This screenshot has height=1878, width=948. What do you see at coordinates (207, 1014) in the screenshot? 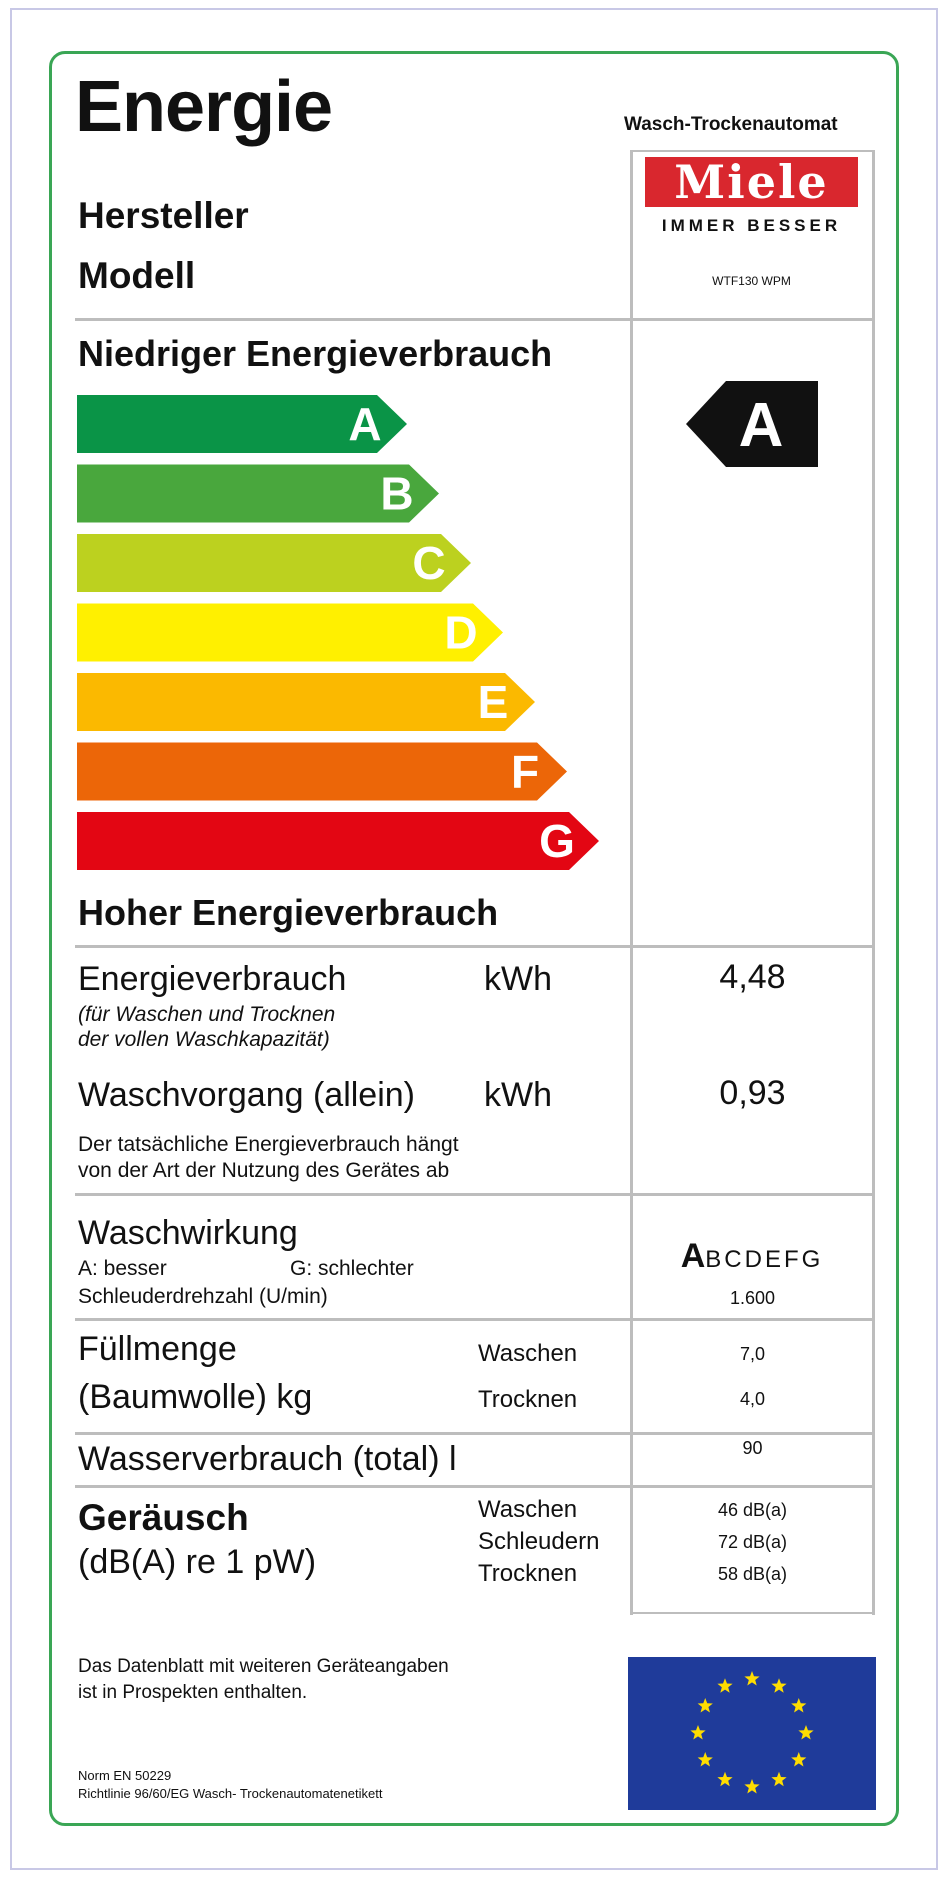
I see `energy-note-1: (für Waschen und Trocknen` at bounding box center [207, 1014].